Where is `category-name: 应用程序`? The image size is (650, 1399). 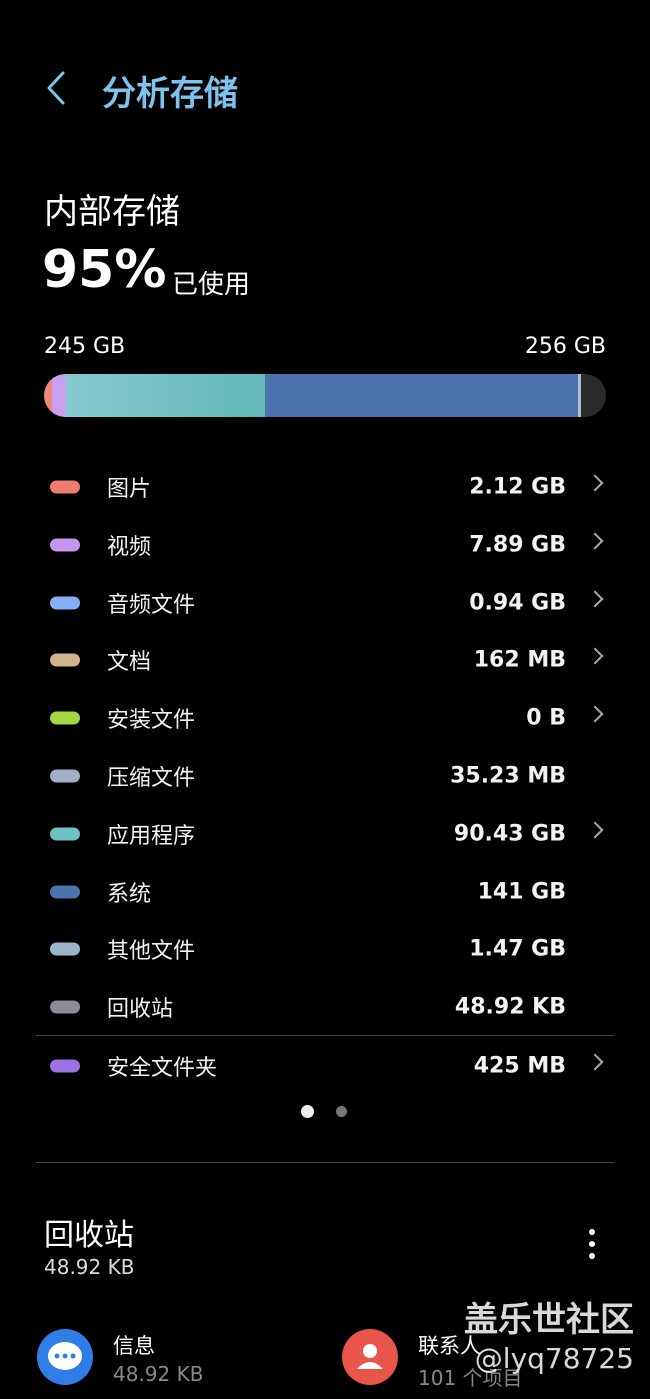 category-name: 应用程序 is located at coordinates (151, 836).